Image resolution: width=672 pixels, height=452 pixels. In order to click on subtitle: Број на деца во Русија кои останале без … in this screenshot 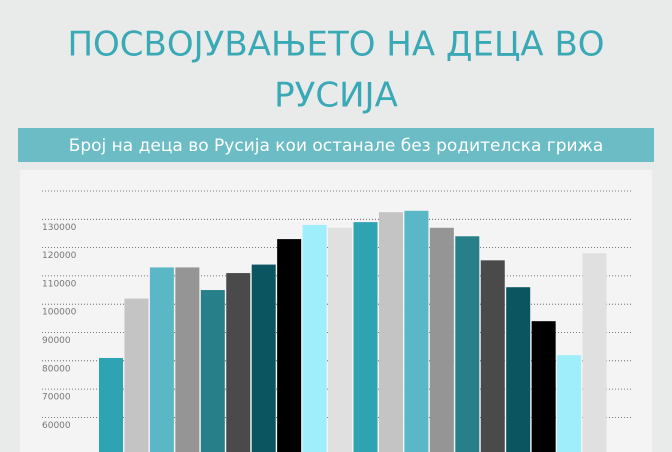, I will do `click(336, 146)`.